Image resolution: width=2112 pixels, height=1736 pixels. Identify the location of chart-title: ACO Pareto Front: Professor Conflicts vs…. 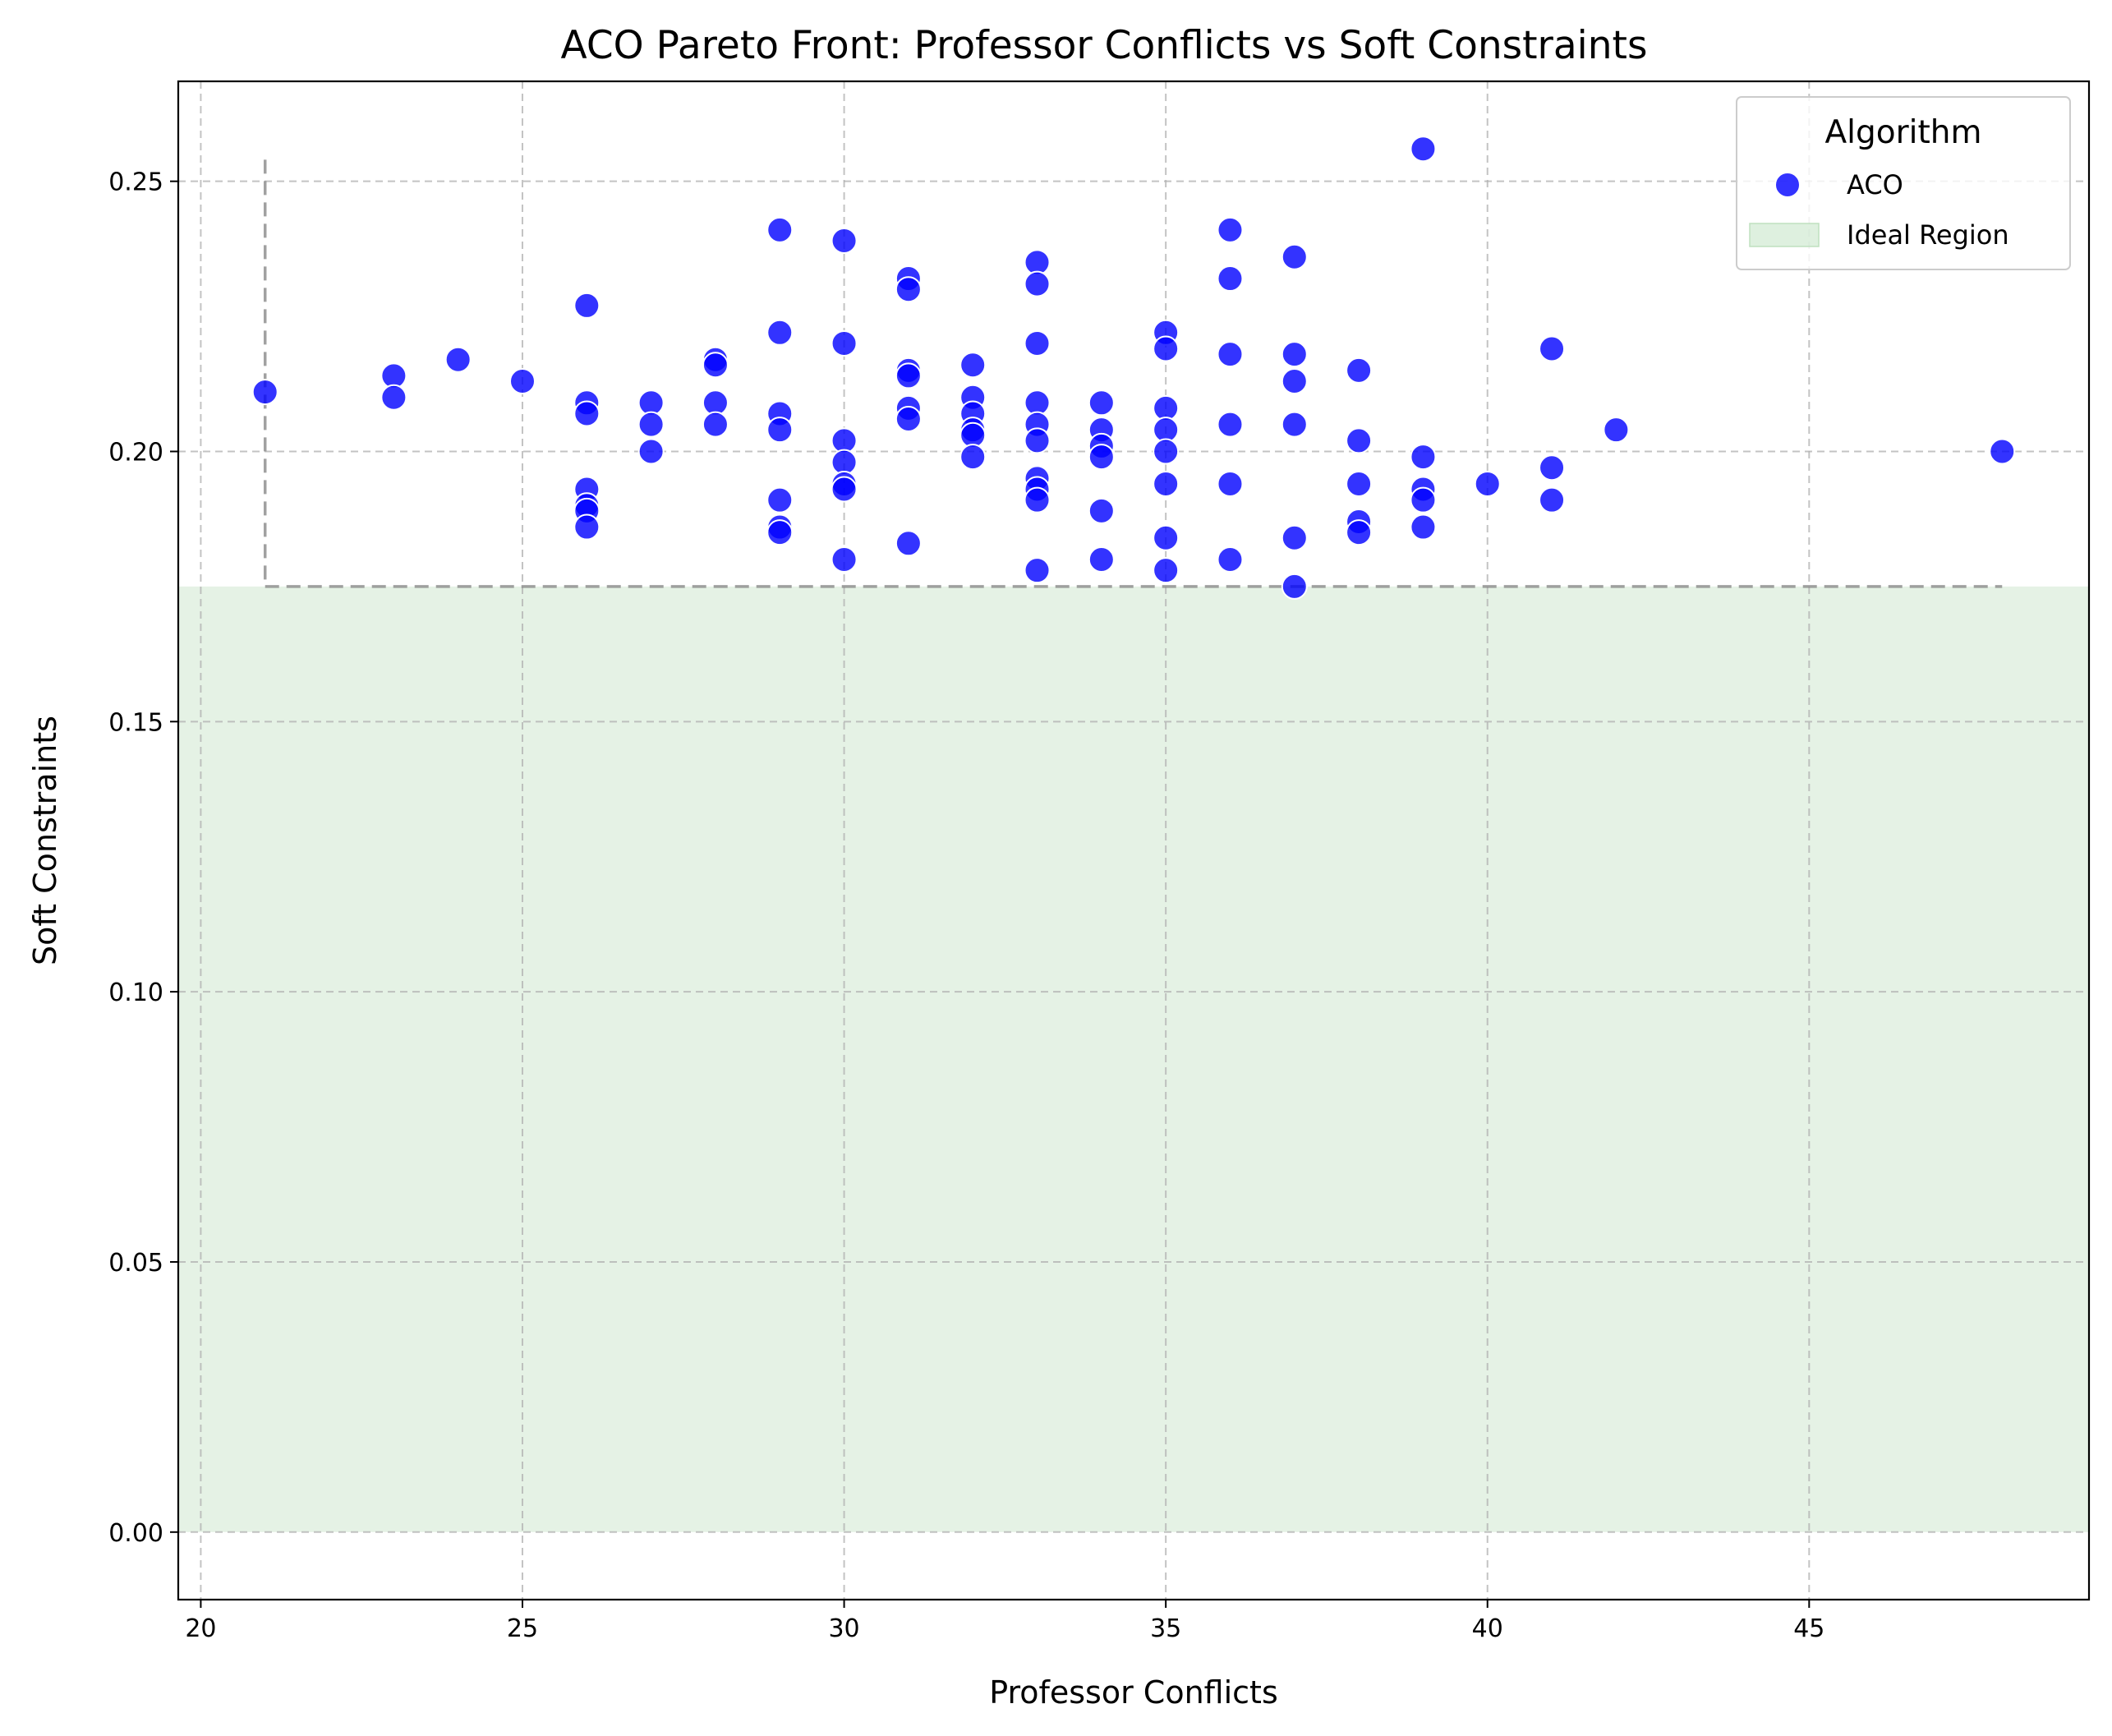
(1104, 45).